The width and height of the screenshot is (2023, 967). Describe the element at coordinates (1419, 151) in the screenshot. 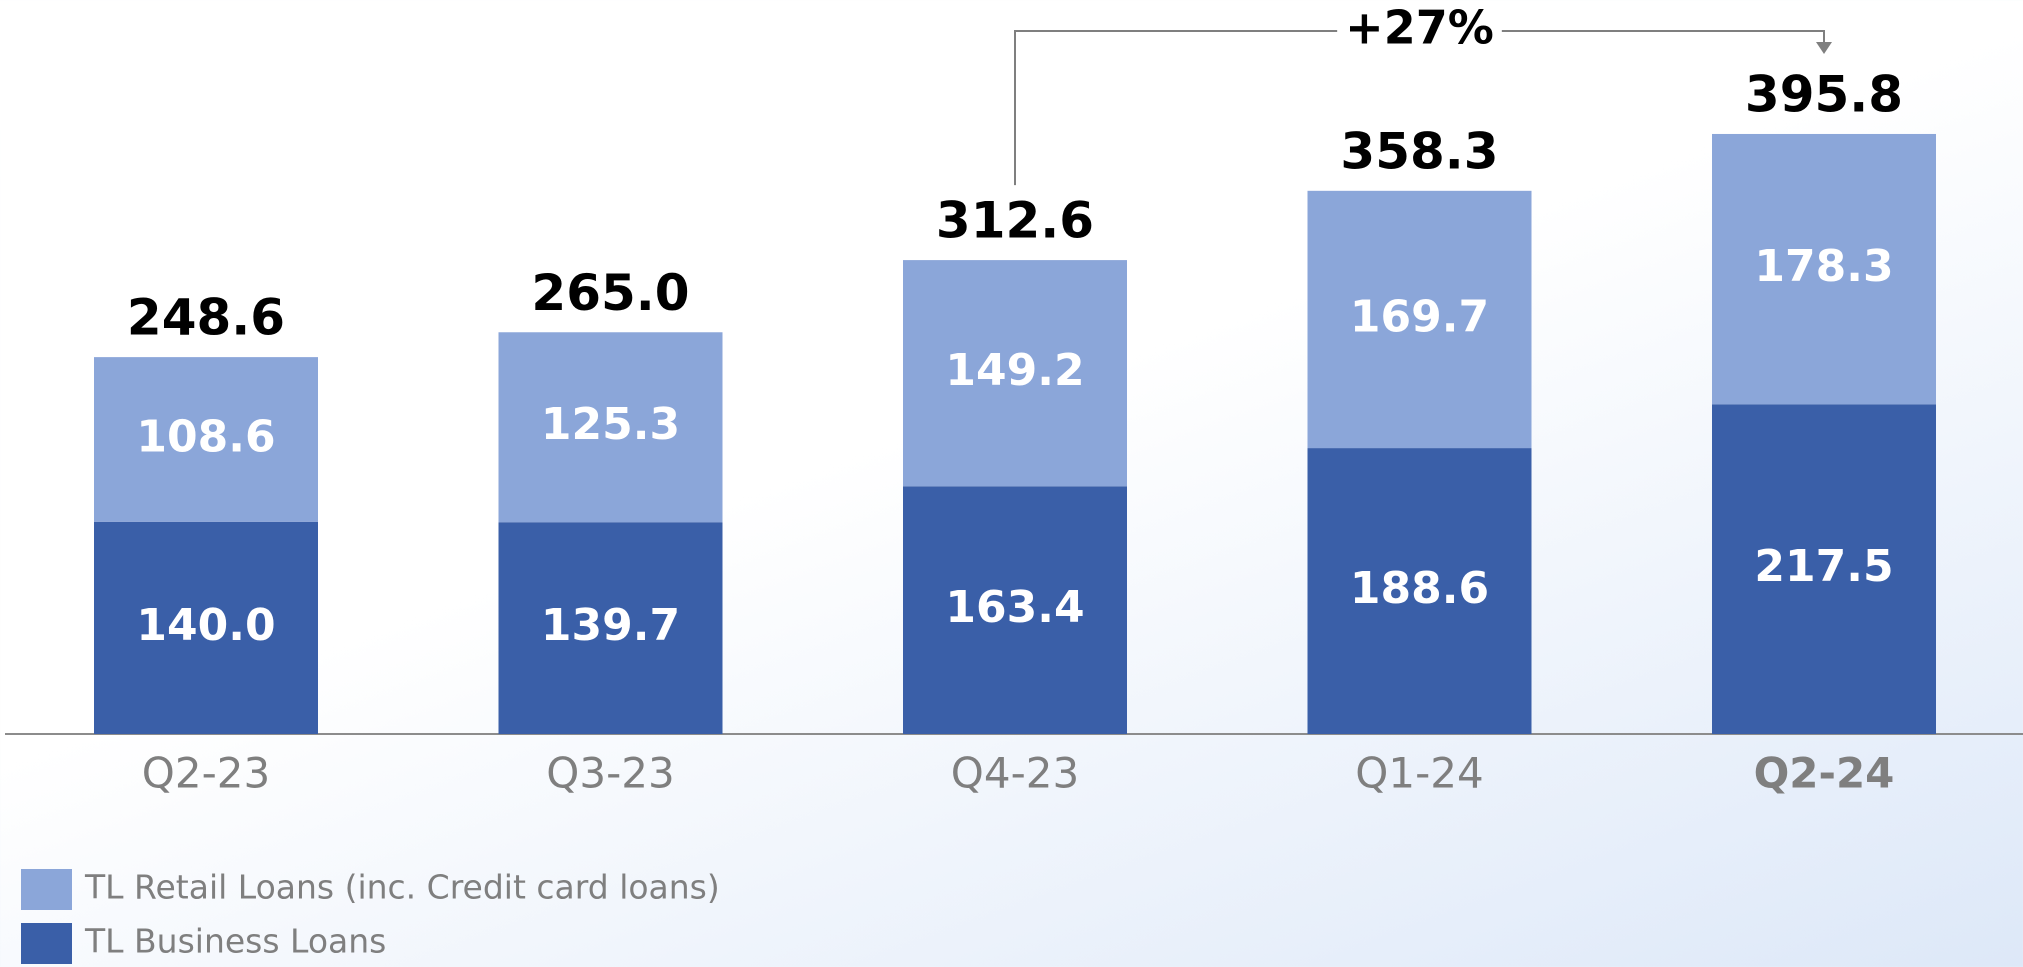

I see `total-label: 358.3` at that location.